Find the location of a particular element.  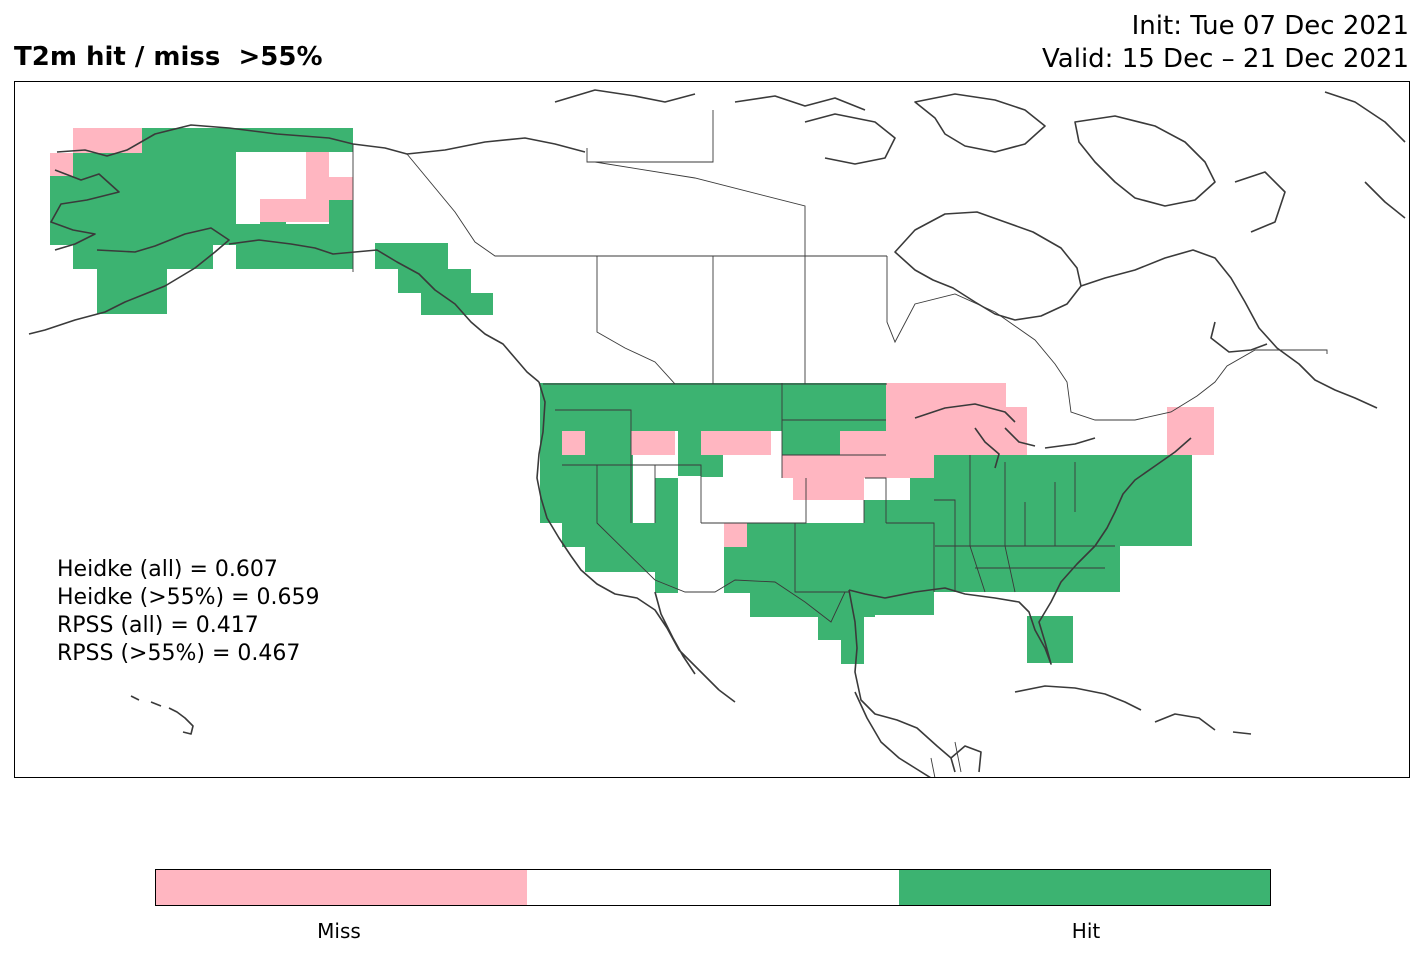

colorbar is located at coordinates (713, 887).